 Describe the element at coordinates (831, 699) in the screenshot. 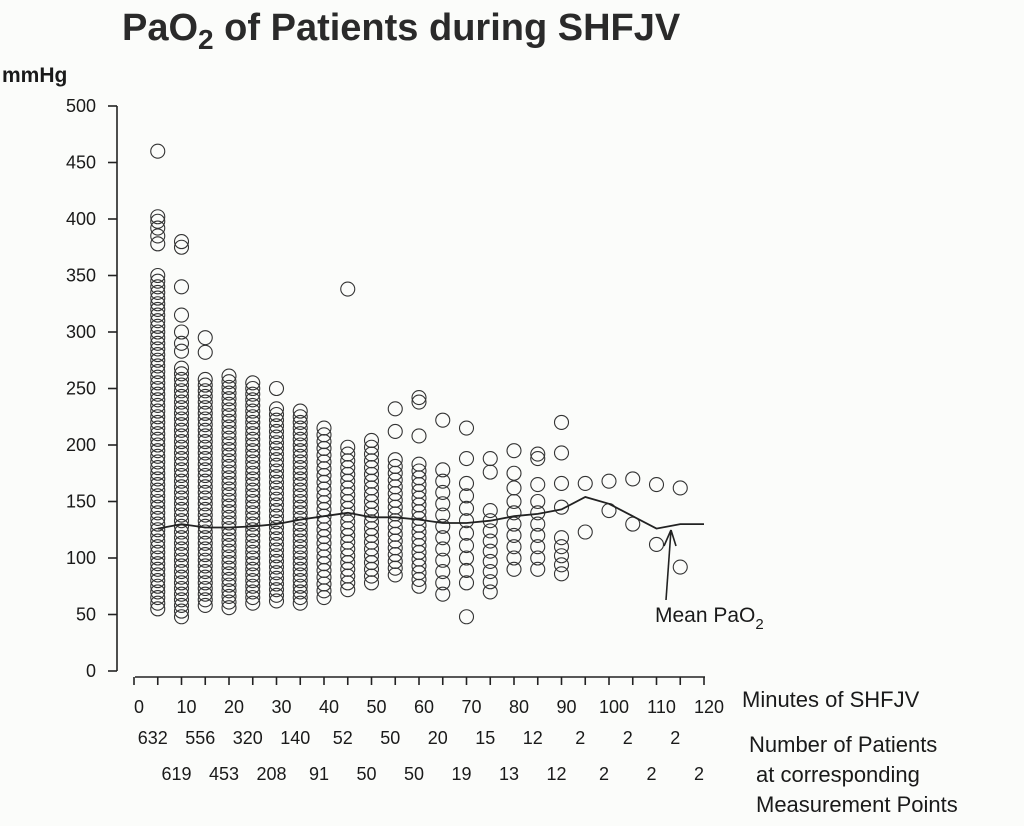

I see `x-axis-label: Minutes of SHFJV` at that location.